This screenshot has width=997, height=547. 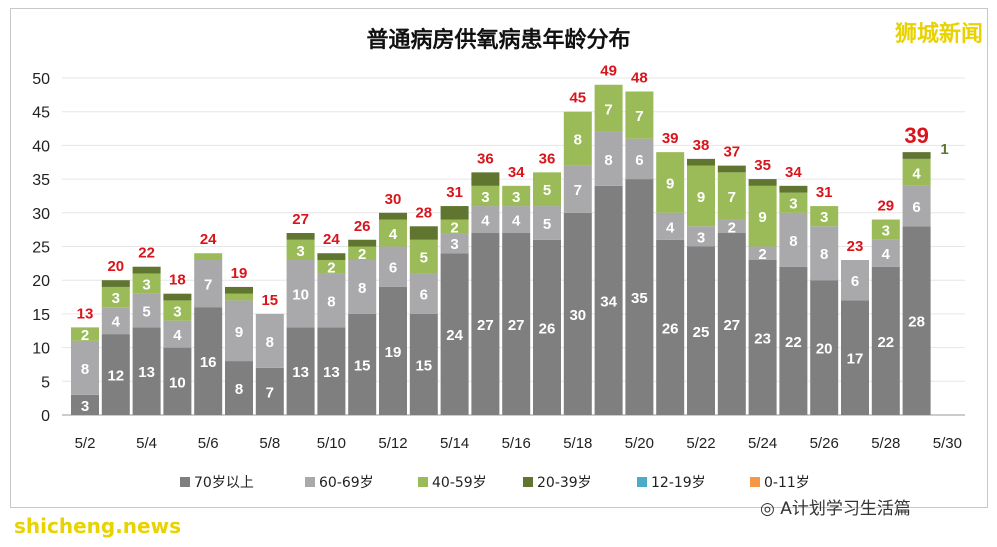 I want to click on x-tick-label: 5/8, so click(x=269, y=443).